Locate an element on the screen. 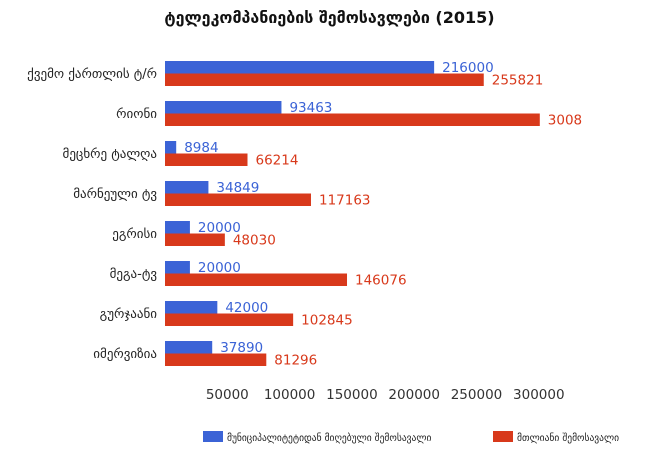  category-label: მეგა-ტვ is located at coordinates (133, 274).